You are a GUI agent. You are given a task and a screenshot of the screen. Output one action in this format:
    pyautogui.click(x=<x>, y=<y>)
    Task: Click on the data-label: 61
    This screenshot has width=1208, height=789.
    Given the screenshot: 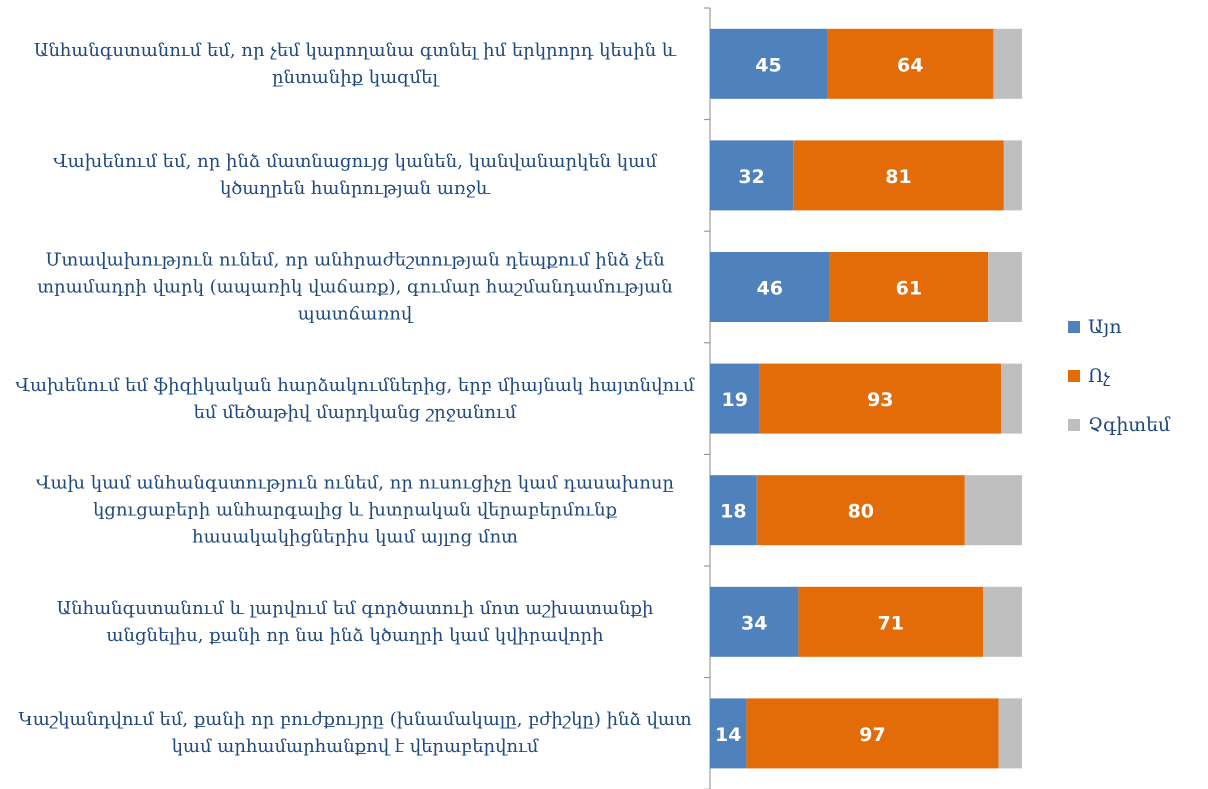 What is the action you would take?
    pyautogui.click(x=909, y=289)
    